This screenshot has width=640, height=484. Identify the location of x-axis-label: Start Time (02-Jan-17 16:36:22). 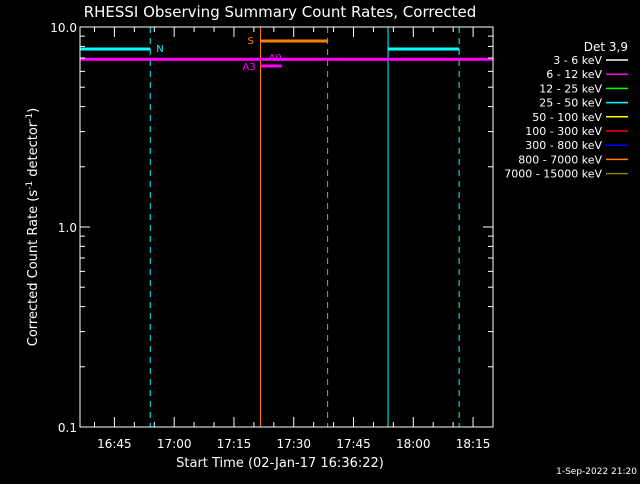
(280, 463).